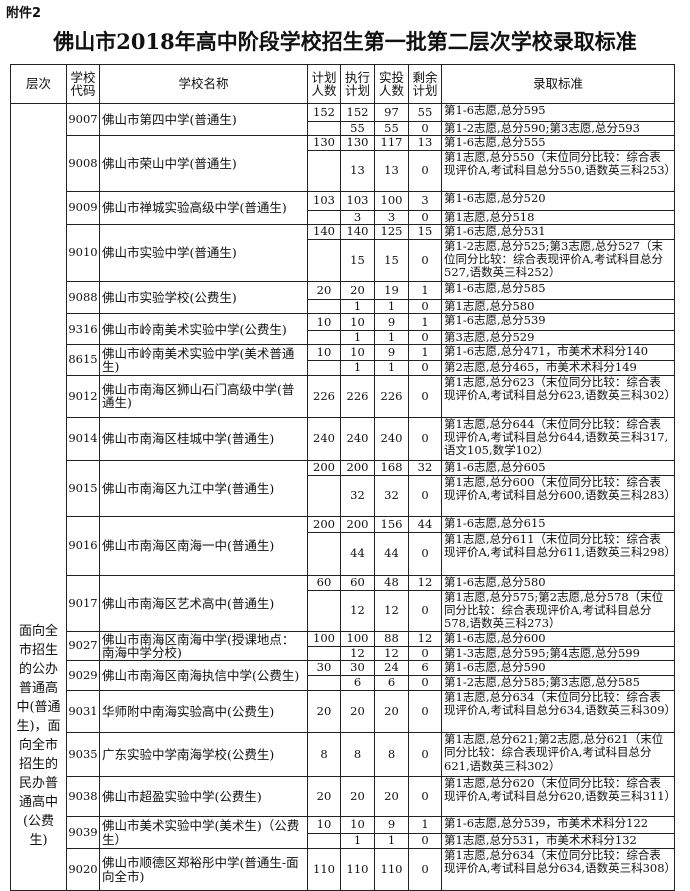  Describe the element at coordinates (203, 488) in the screenshot. I see `school-name: 佛山市南海区九江中学(普通生)` at that location.